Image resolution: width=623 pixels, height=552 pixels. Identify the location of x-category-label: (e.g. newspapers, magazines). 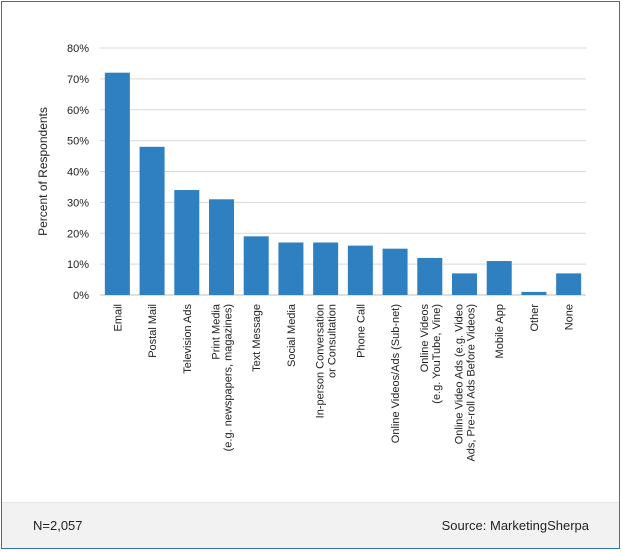
(229, 377).